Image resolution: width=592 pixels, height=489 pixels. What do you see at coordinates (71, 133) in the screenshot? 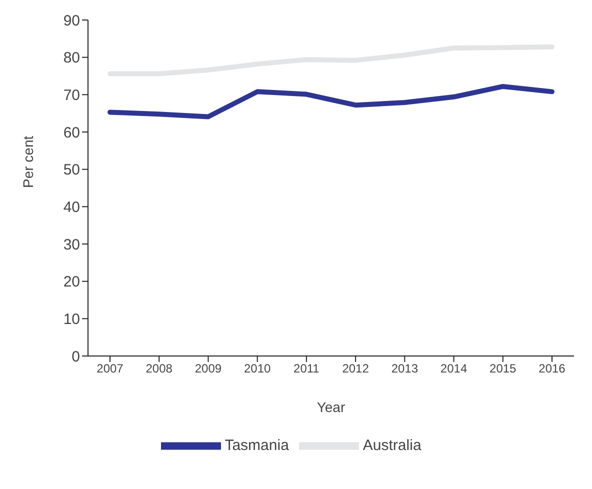
I see `y-tick-label: 60` at bounding box center [71, 133].